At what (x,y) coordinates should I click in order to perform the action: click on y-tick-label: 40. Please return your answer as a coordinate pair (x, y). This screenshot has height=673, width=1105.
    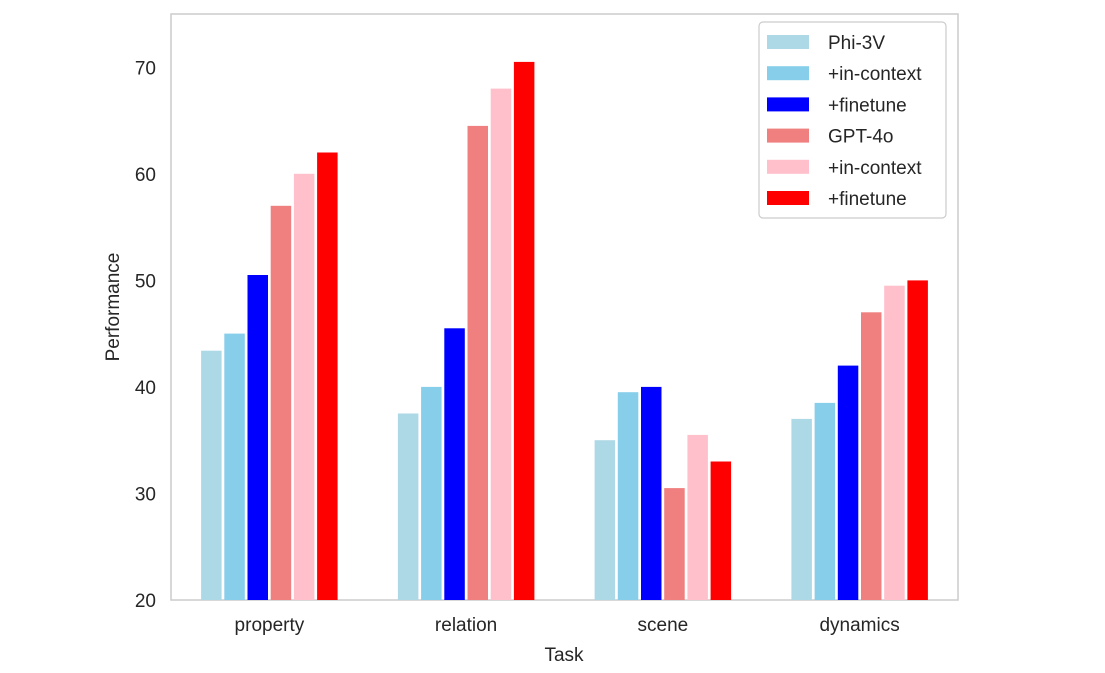
    Looking at the image, I should click on (145, 388).